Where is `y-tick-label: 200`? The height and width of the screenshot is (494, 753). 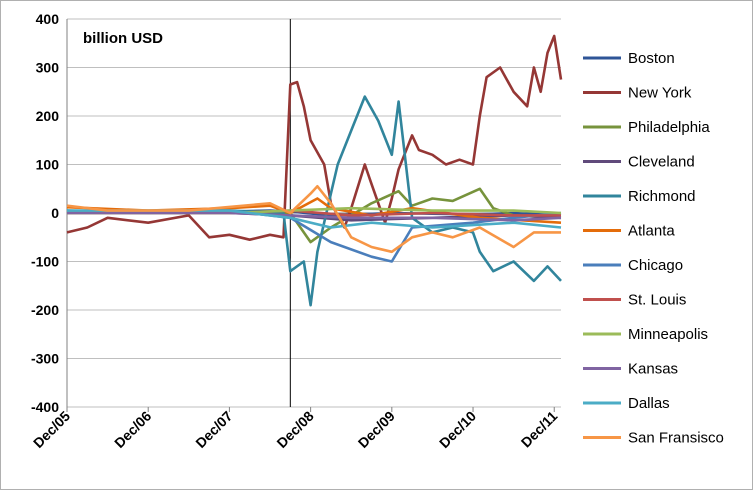 y-tick-label: 200 is located at coordinates (48, 116).